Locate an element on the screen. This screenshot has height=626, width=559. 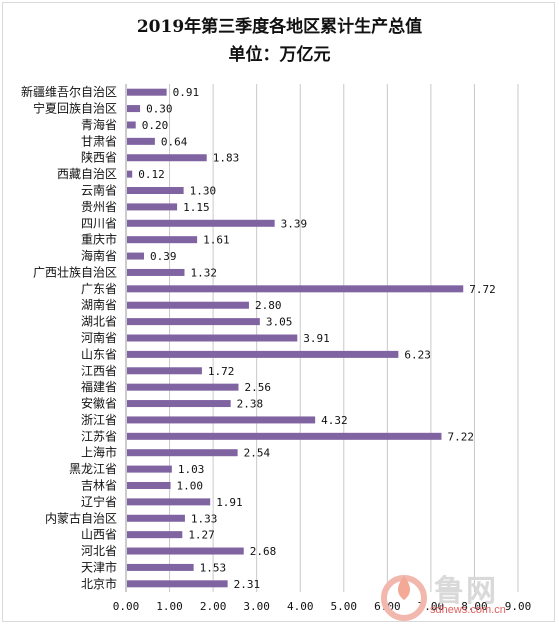
value-label: 1.00 is located at coordinates (190, 485).